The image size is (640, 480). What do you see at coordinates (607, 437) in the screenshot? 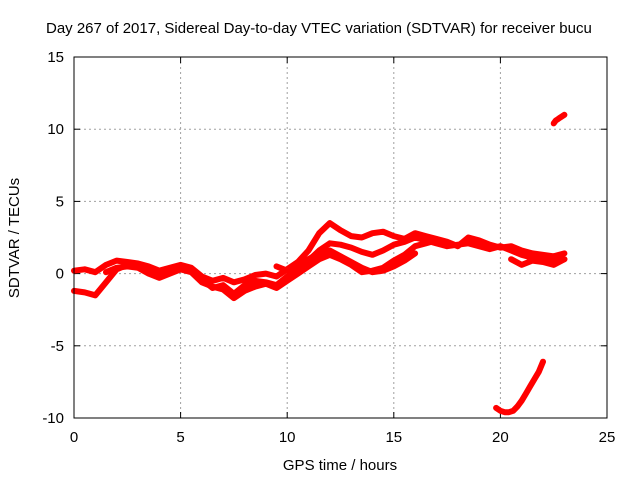
I see `x-tick-label: 25` at bounding box center [607, 437].